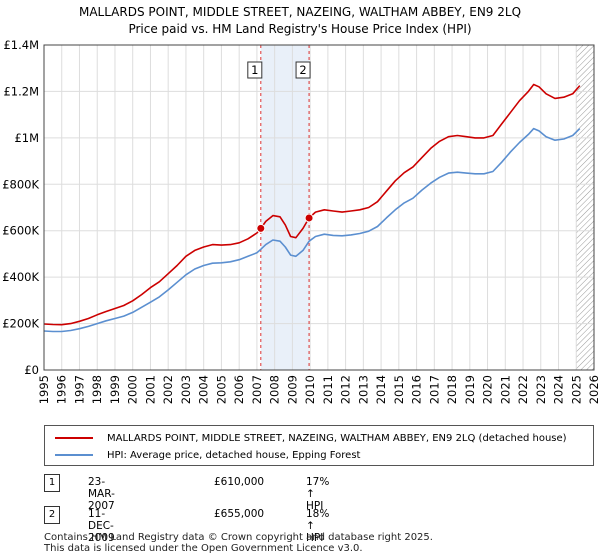  Describe the element at coordinates (576, 389) in the screenshot. I see `x-tick-label: 2025` at that location.